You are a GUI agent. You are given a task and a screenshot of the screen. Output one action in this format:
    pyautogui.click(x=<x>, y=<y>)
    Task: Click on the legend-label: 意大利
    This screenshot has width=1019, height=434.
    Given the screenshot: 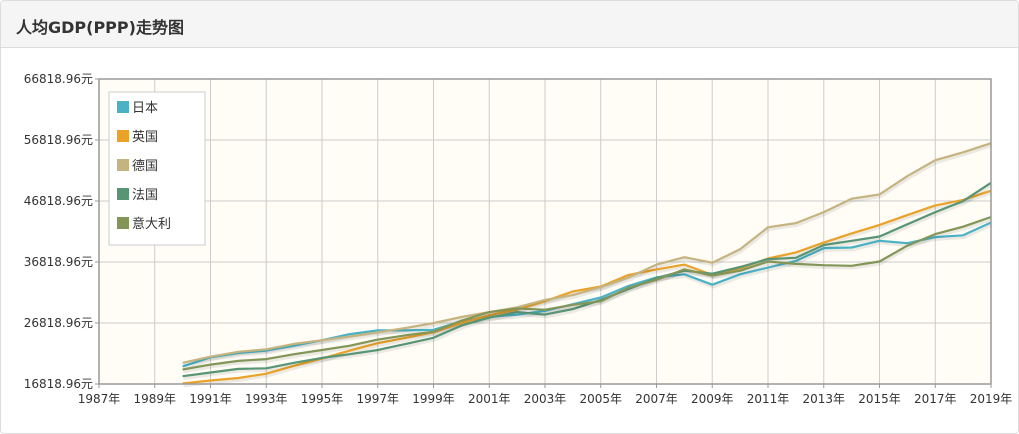 What is the action you would take?
    pyautogui.click(x=151, y=224)
    